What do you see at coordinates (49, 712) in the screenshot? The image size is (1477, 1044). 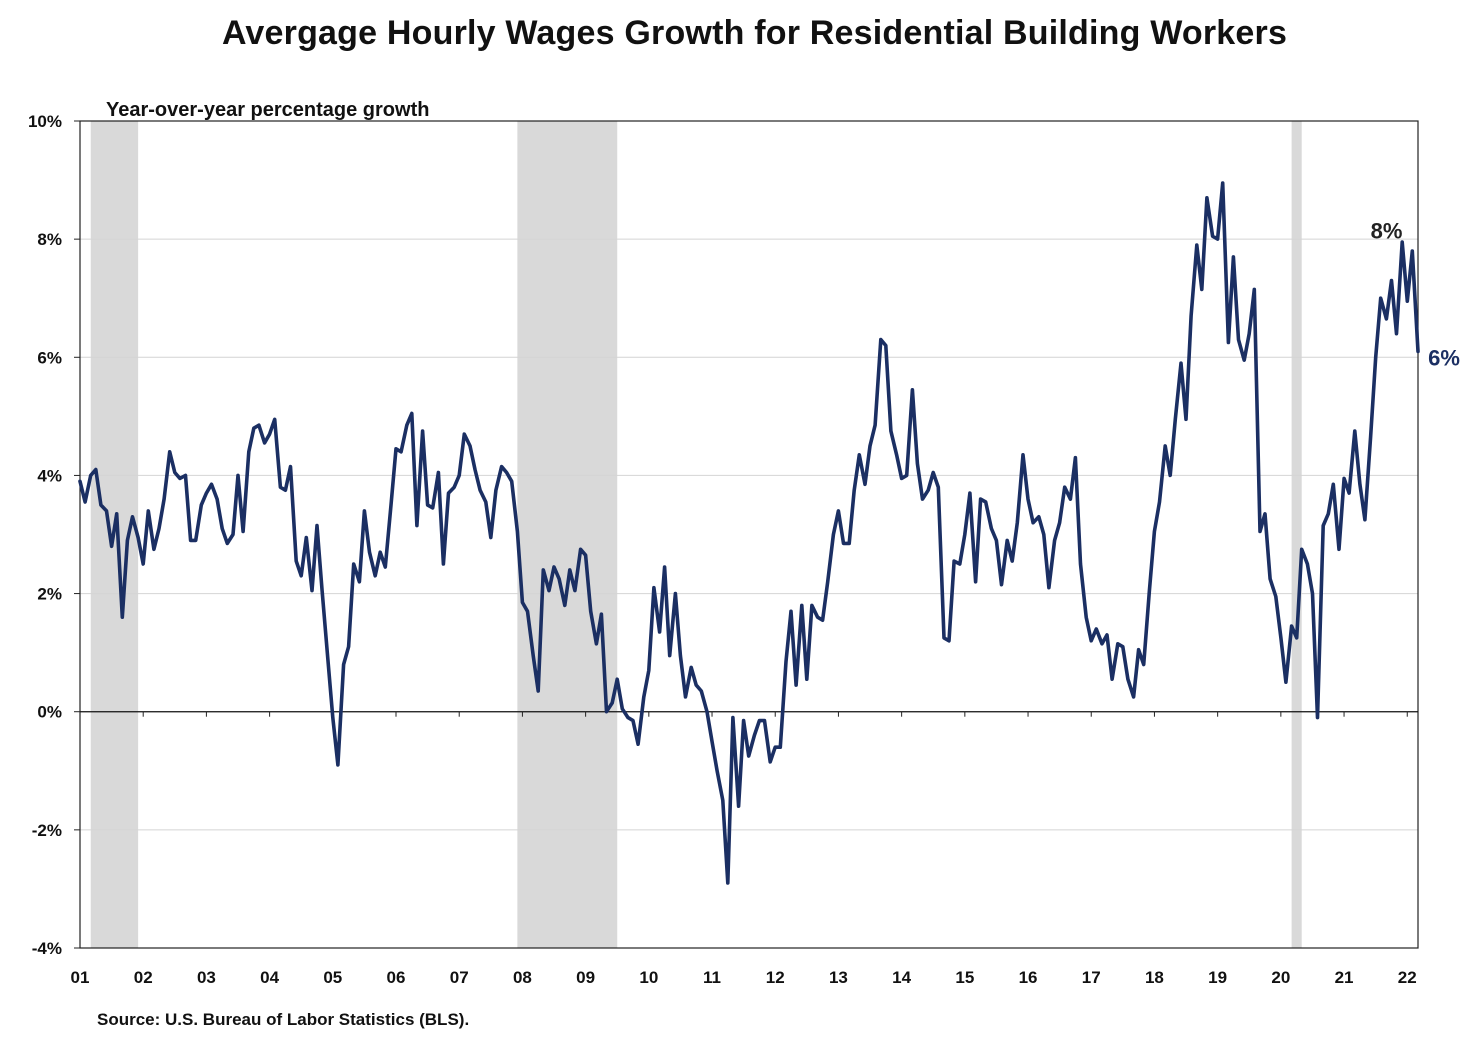 I see `y-tick-label: 0%` at bounding box center [49, 712].